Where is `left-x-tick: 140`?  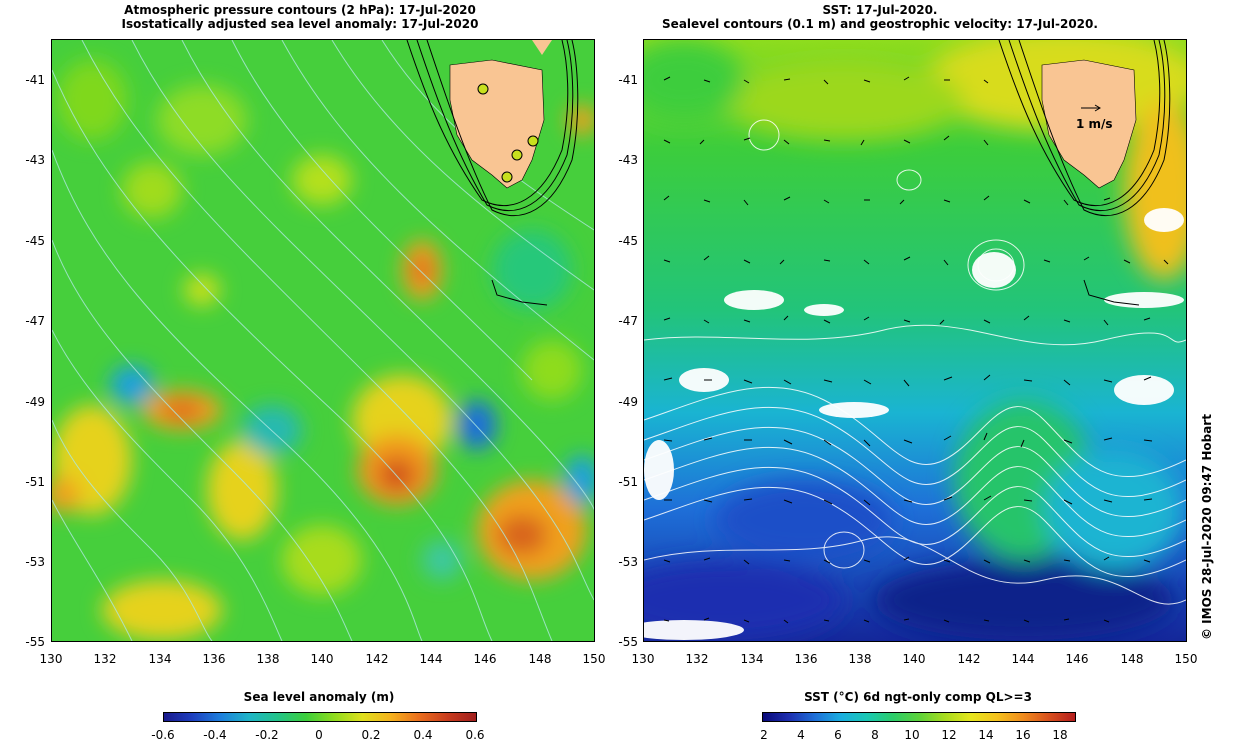
left-x-tick: 140 is located at coordinates (322, 659).